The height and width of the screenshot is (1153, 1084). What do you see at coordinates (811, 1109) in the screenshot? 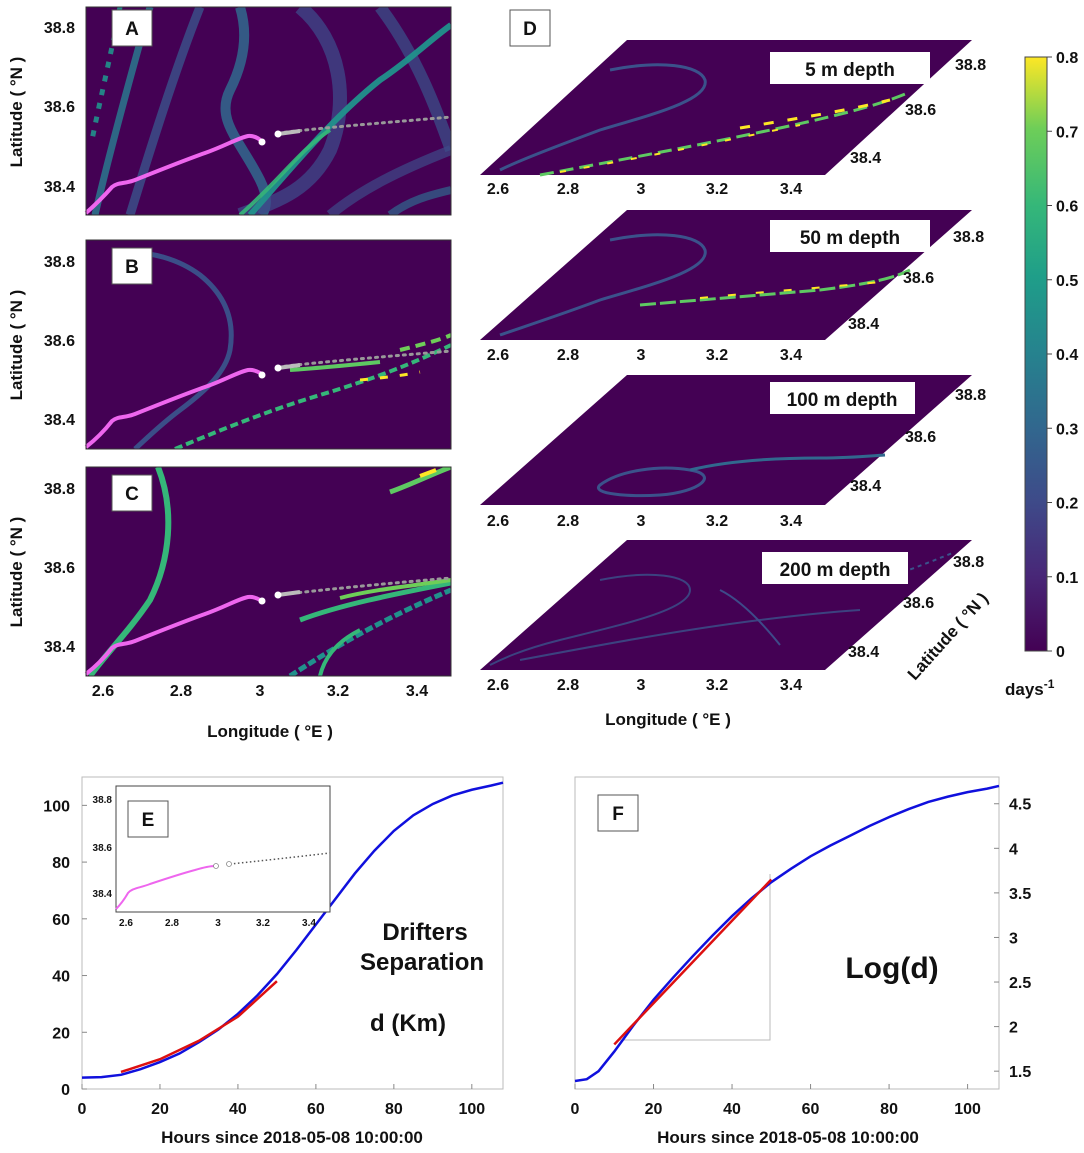
I see `xtick-label: 60` at bounding box center [811, 1109].